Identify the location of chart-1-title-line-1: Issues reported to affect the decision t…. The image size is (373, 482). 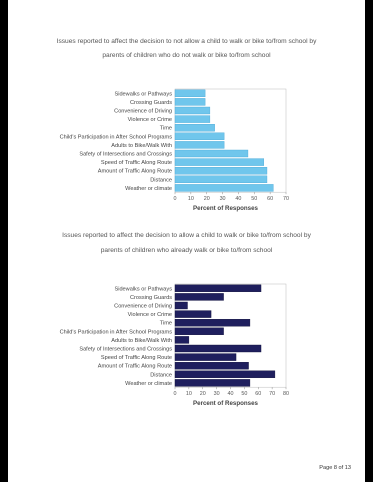
(186, 41).